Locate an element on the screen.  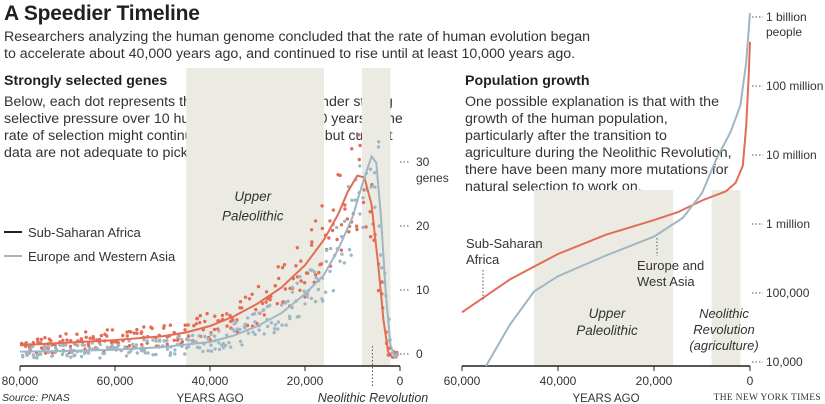
right-y-tick-label: 100,000 is located at coordinates (788, 293).